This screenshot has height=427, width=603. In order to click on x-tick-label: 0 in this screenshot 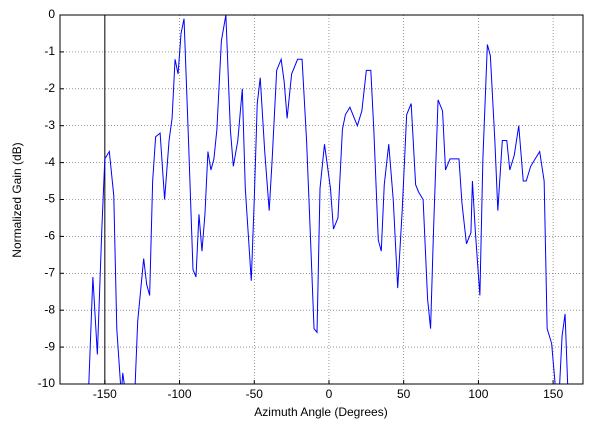, I will do `click(329, 394)`.